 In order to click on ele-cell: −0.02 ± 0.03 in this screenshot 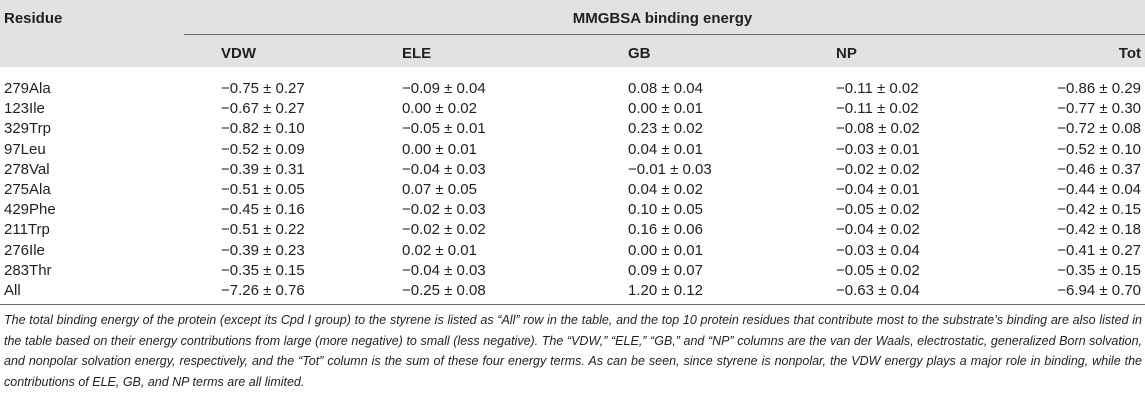, I will do `click(444, 210)`.